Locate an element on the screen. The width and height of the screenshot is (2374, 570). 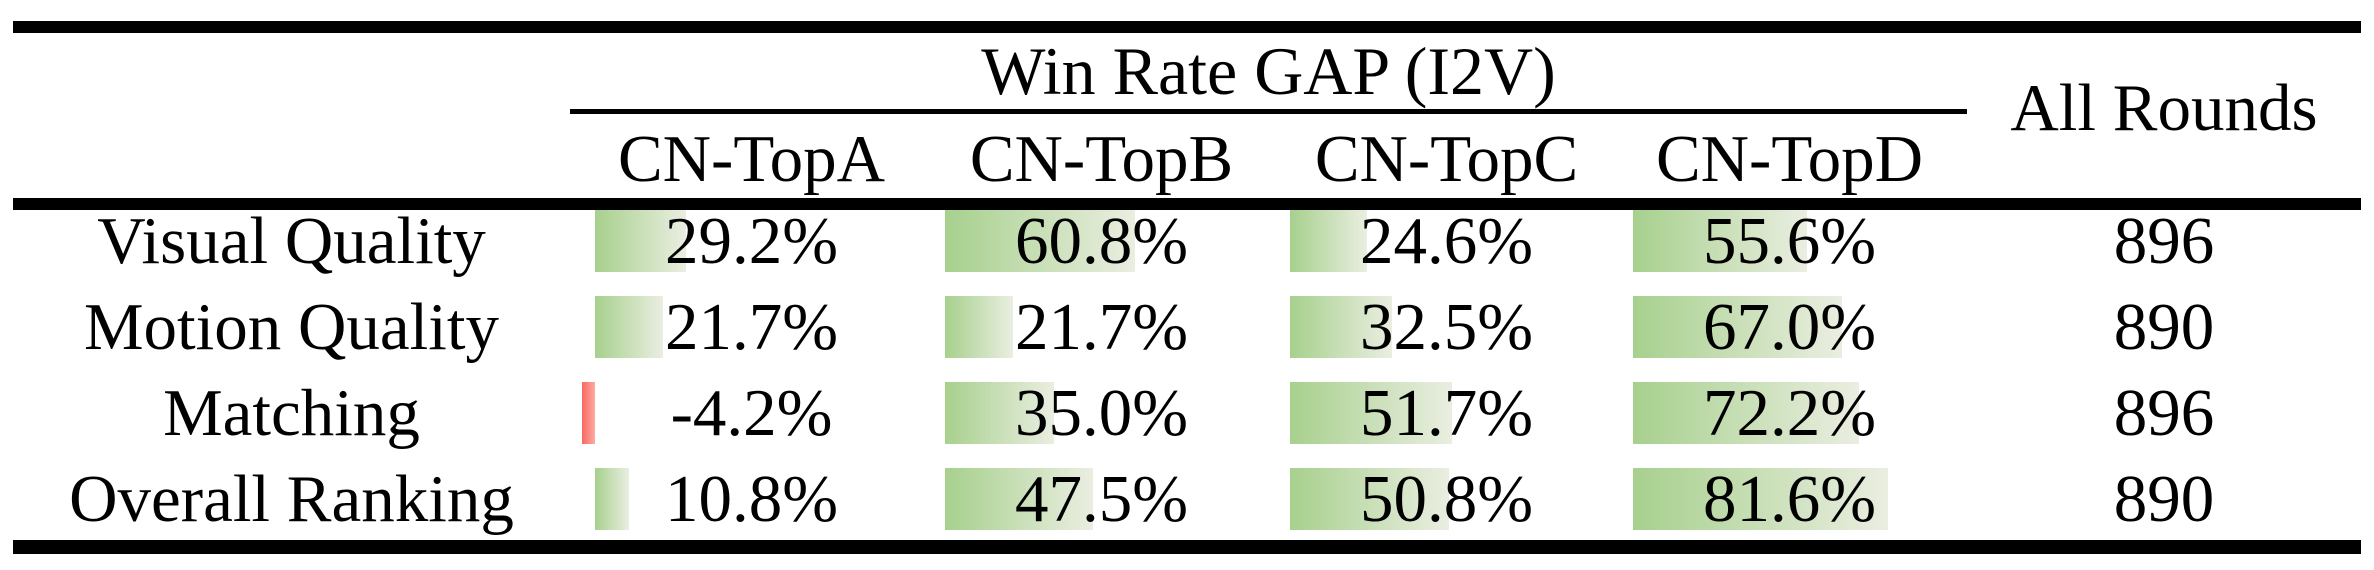
column-header-all-rounds: All Rounds is located at coordinates (2164, 107).